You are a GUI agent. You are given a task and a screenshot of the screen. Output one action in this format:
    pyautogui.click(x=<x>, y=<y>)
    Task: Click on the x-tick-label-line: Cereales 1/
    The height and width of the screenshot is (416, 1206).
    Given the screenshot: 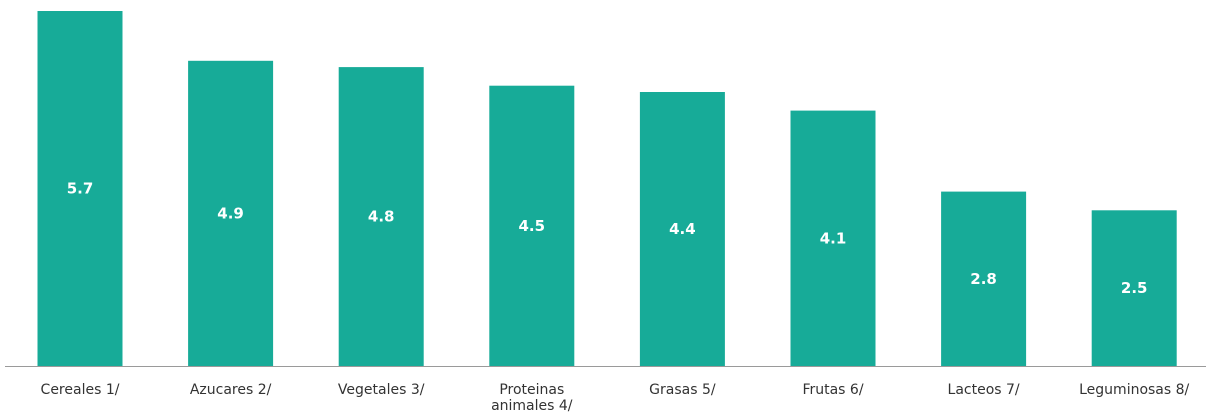 What is the action you would take?
    pyautogui.click(x=80, y=390)
    